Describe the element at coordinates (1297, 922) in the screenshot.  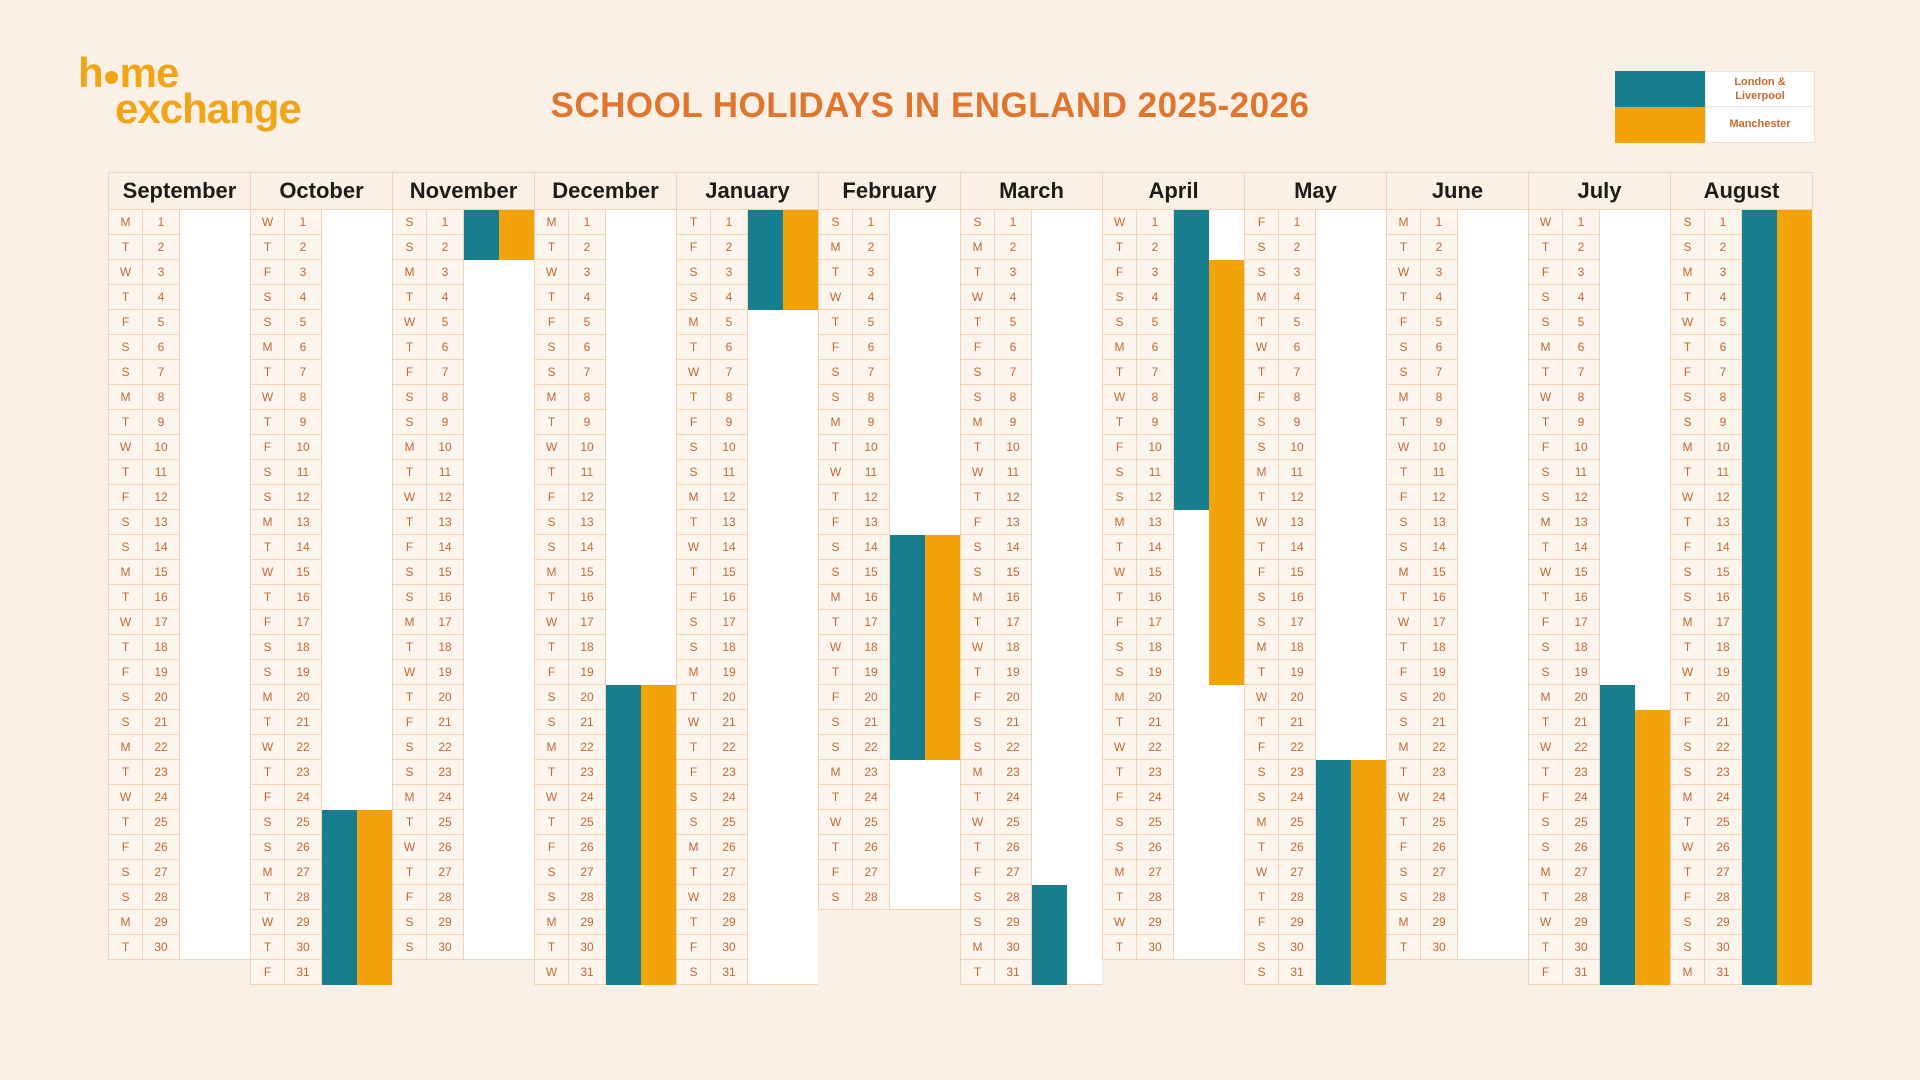
I see `day-number-cell: 29` at that location.